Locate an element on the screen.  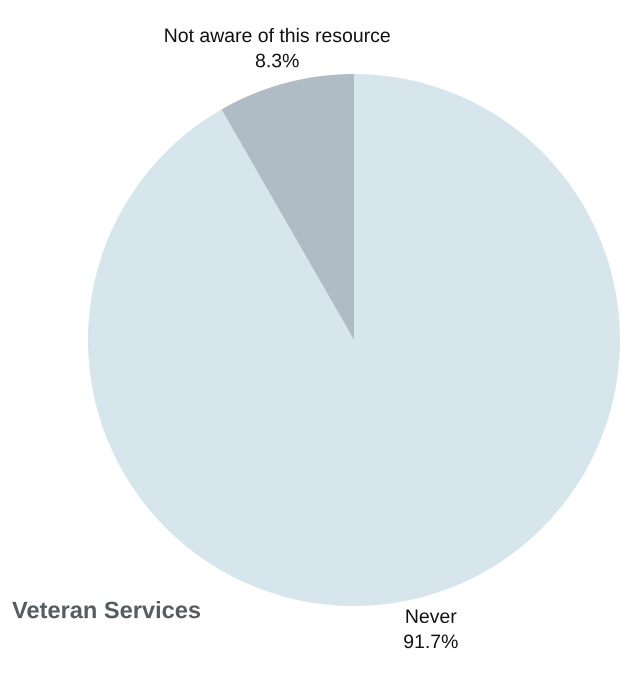
pie-slice is located at coordinates (287, 207).